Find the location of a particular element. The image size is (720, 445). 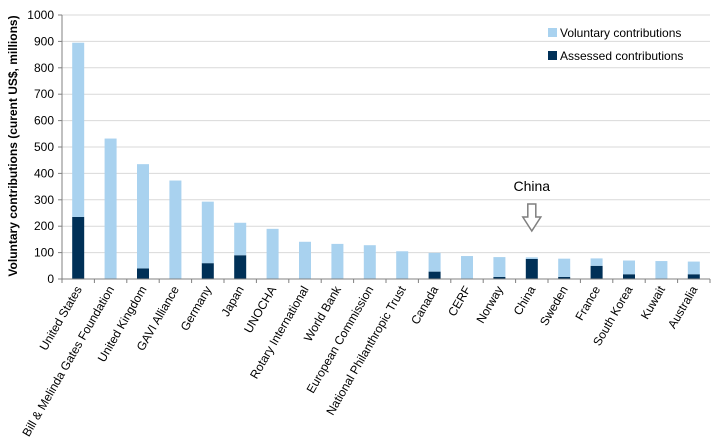

x-tick-label: France is located at coordinates (587, 303).